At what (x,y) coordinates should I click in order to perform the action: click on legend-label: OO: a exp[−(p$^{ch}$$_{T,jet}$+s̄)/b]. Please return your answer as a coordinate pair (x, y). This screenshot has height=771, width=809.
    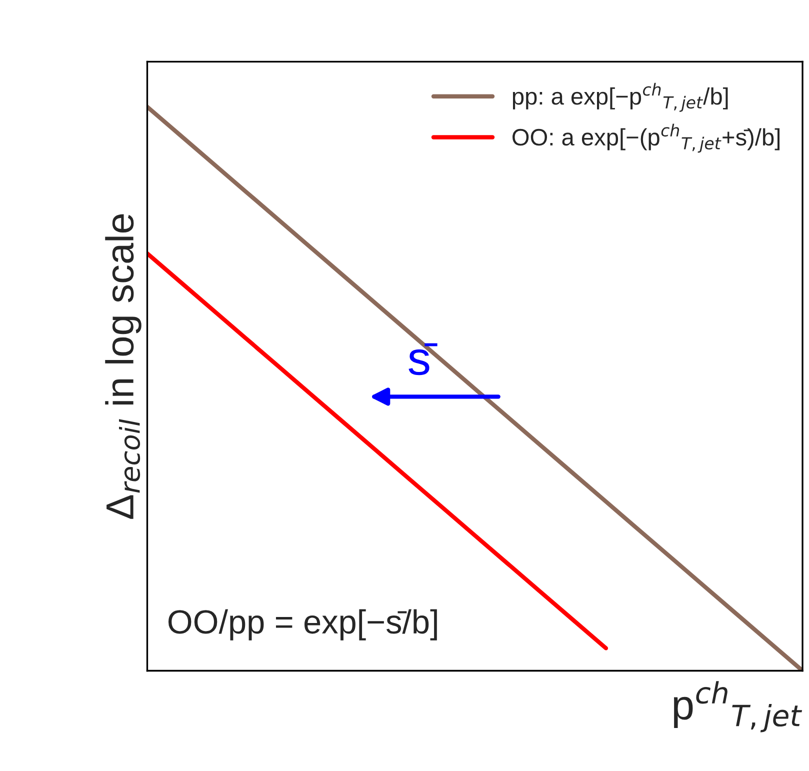
    Looking at the image, I should click on (646, 138).